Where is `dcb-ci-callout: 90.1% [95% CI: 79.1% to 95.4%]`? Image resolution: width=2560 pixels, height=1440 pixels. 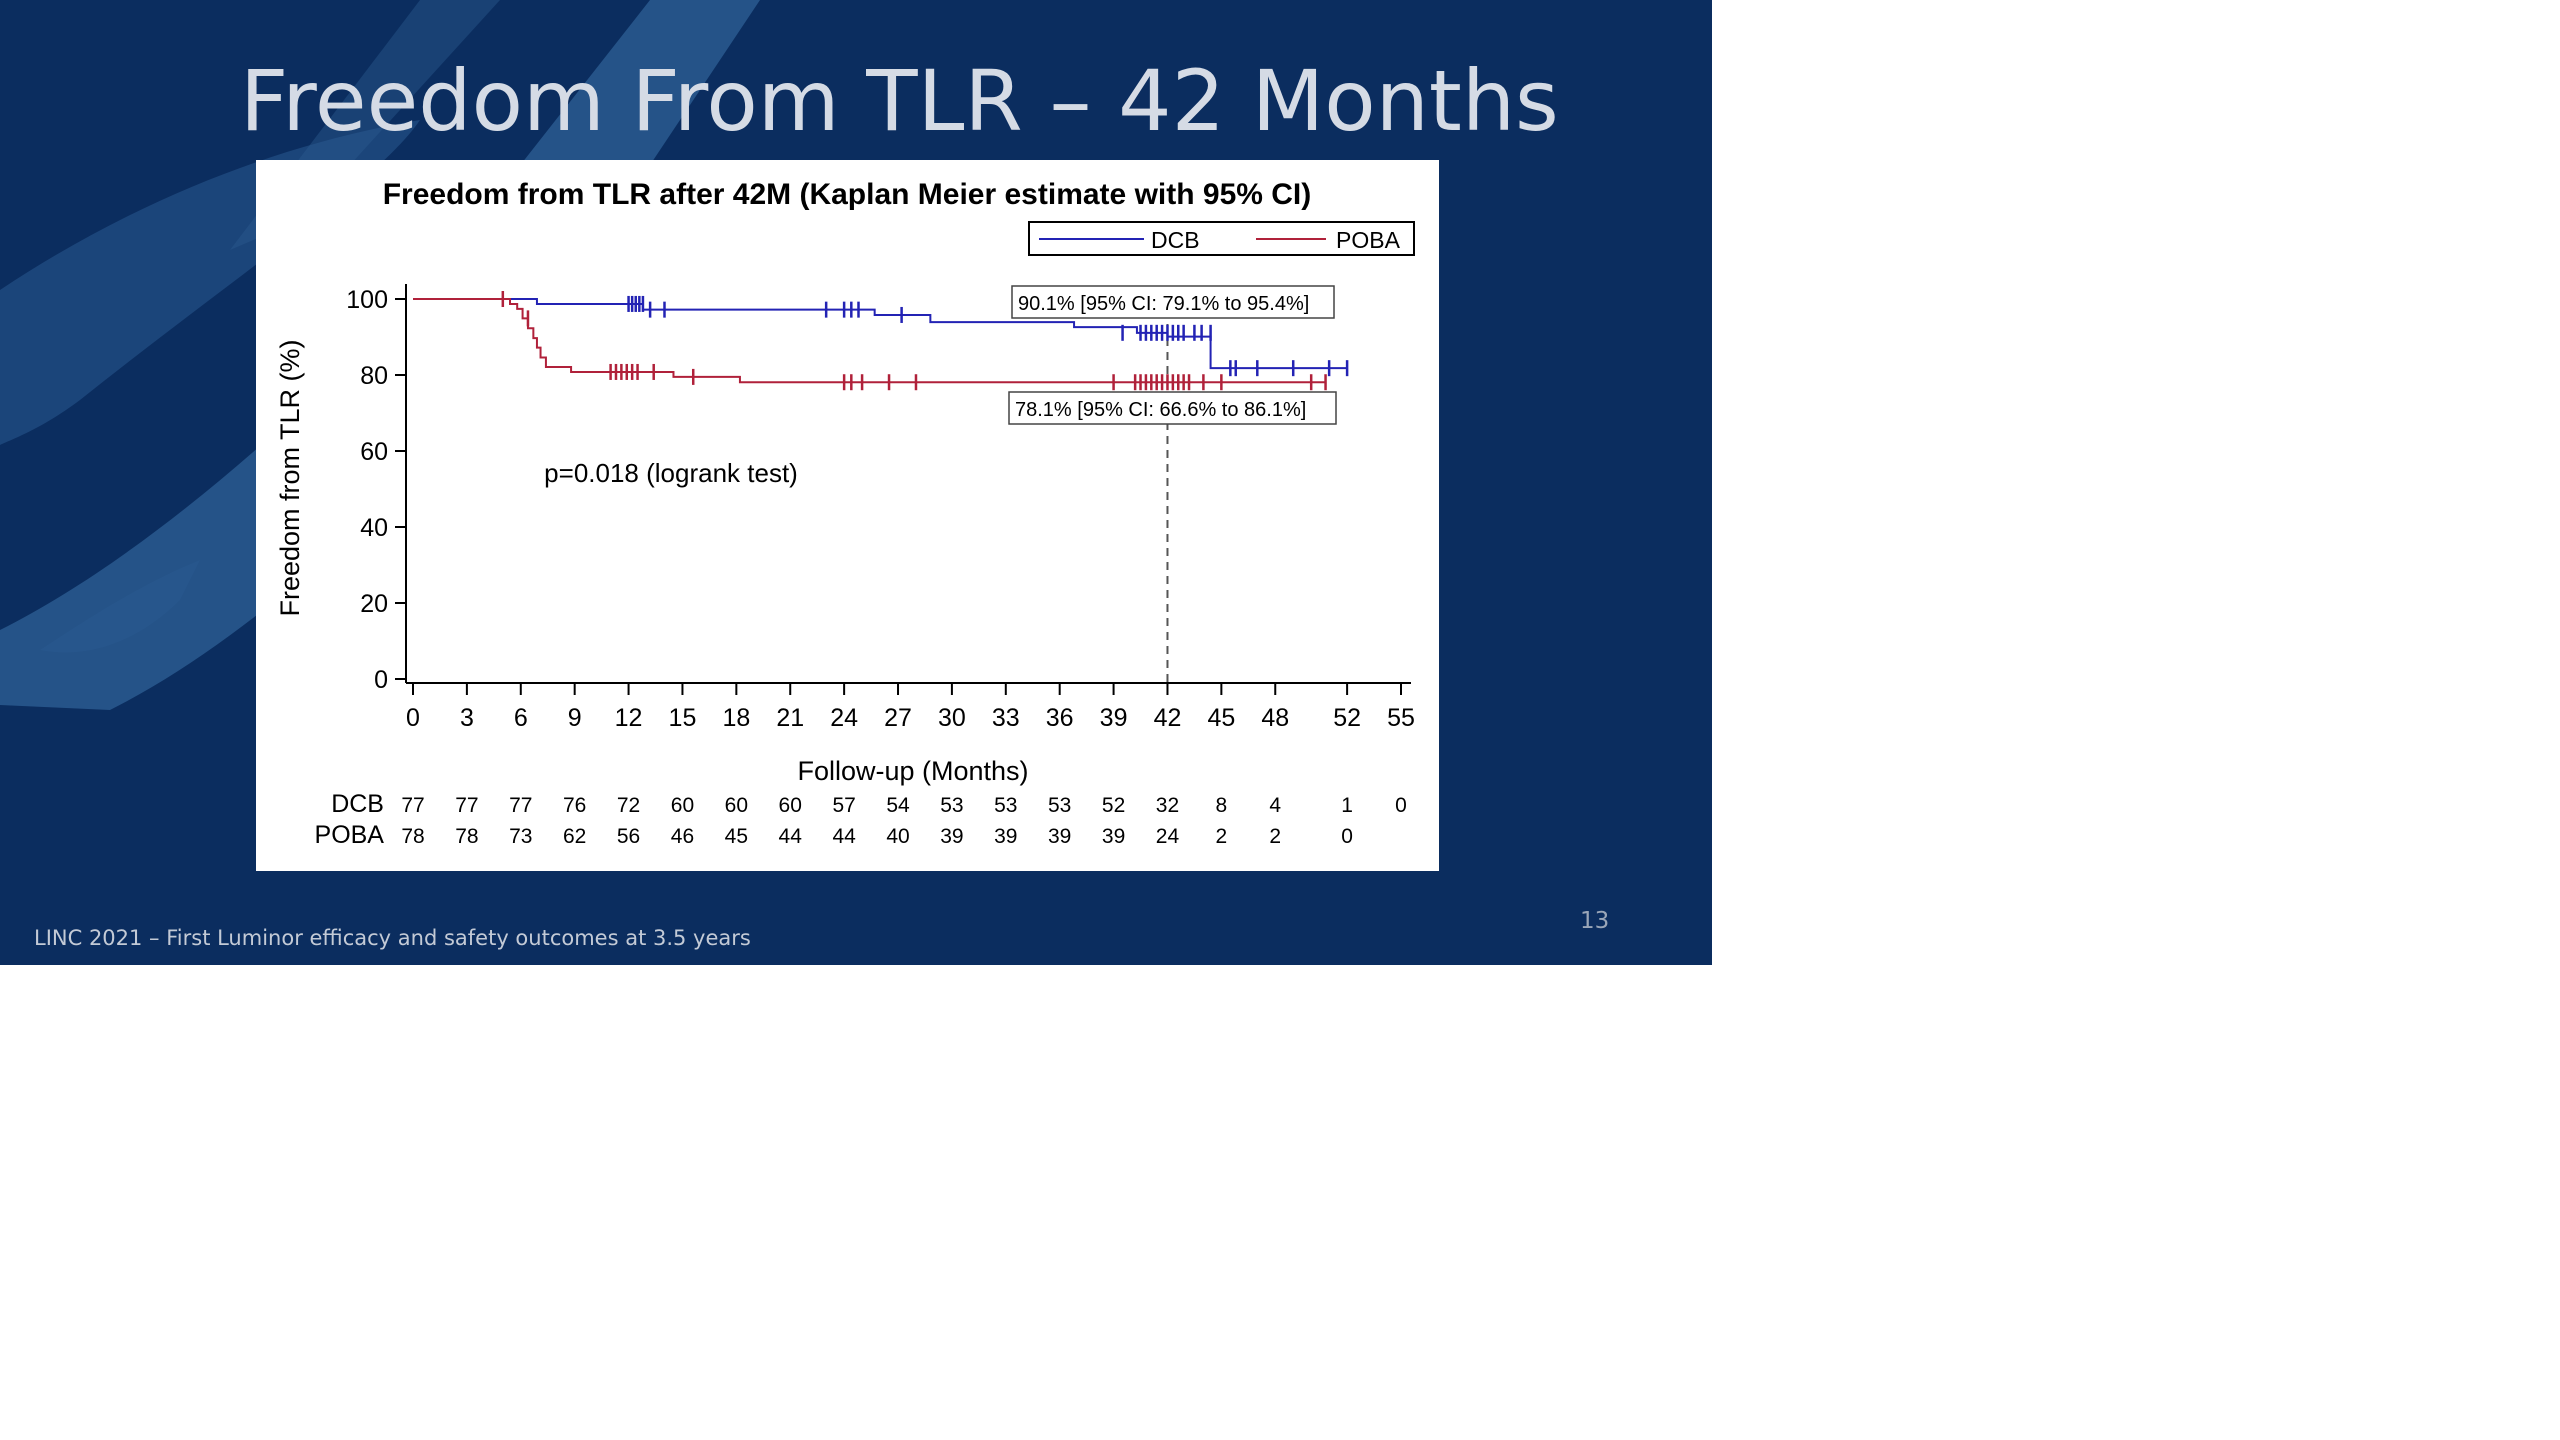 dcb-ci-callout: 90.1% [95% CI: 79.1% to 95.4%] is located at coordinates (1173, 302).